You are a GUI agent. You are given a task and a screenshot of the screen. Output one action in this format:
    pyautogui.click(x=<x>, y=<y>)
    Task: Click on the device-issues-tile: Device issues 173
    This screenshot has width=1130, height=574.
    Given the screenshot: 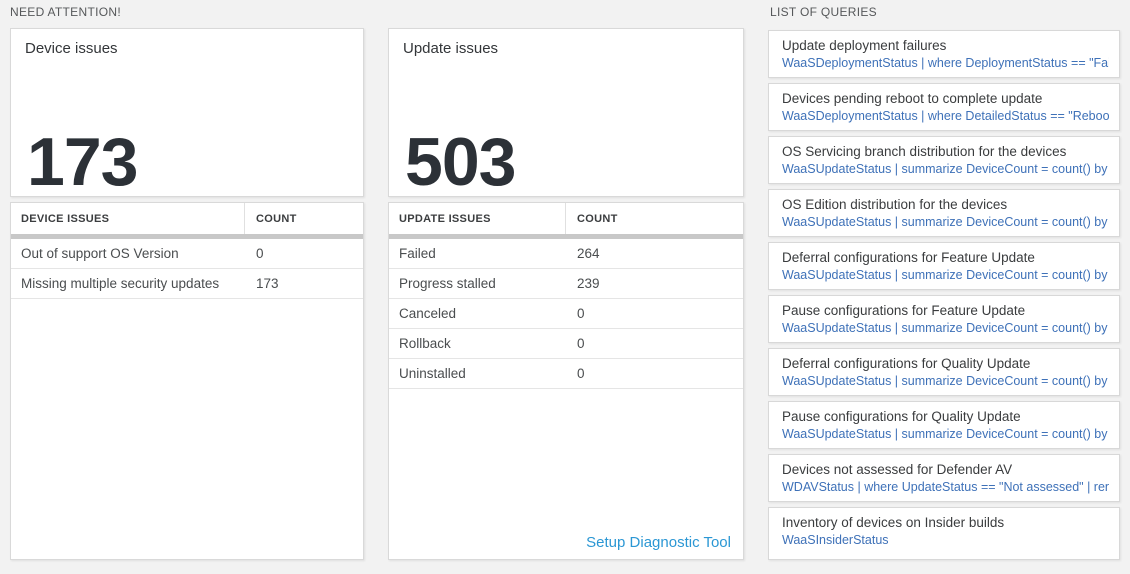 What is the action you would take?
    pyautogui.click(x=187, y=112)
    